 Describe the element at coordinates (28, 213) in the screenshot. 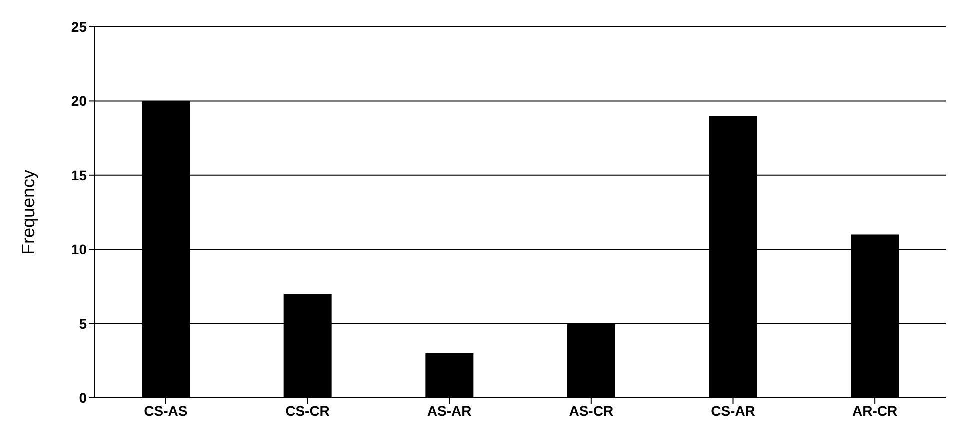

I see `y-axis-title: Frequency` at that location.